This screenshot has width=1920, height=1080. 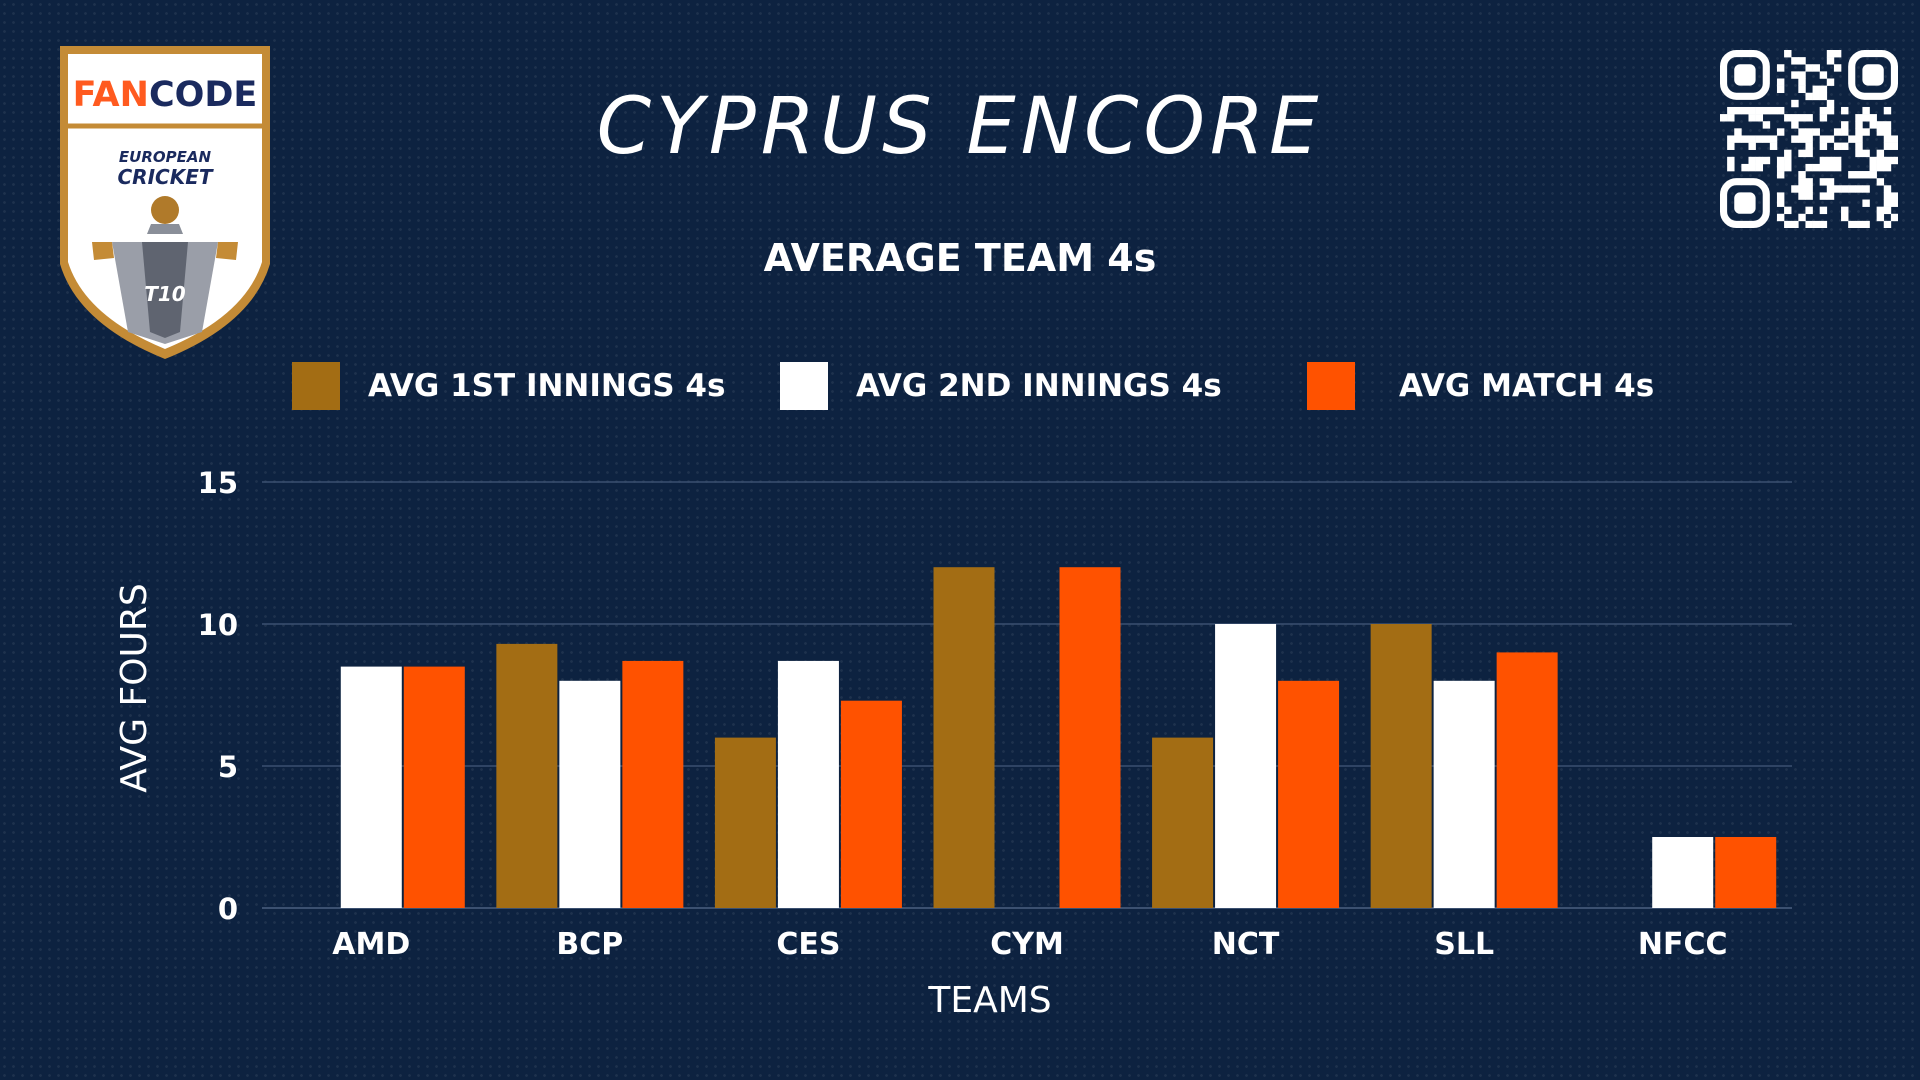 What do you see at coordinates (228, 909) in the screenshot?
I see `y-tick-label: 0` at bounding box center [228, 909].